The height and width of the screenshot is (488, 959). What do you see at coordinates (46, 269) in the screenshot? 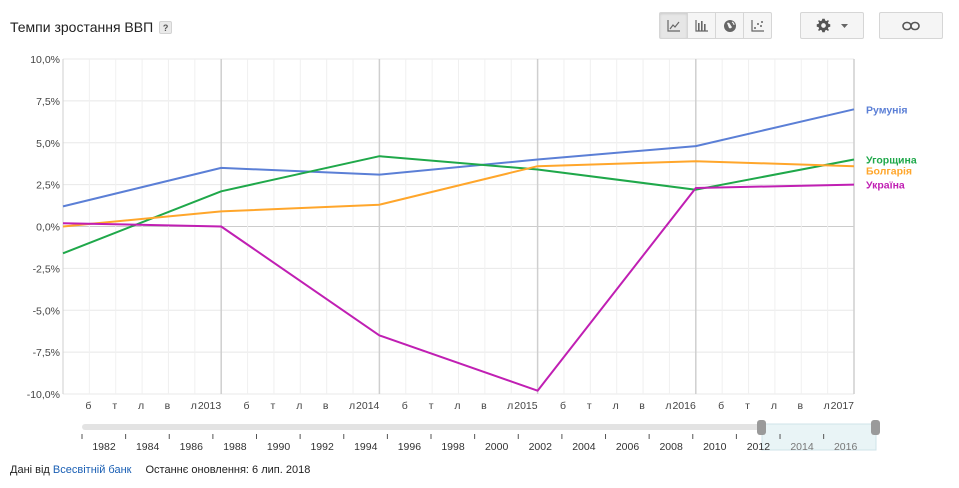
I see `y-tick-label: -2,5%` at bounding box center [46, 269].